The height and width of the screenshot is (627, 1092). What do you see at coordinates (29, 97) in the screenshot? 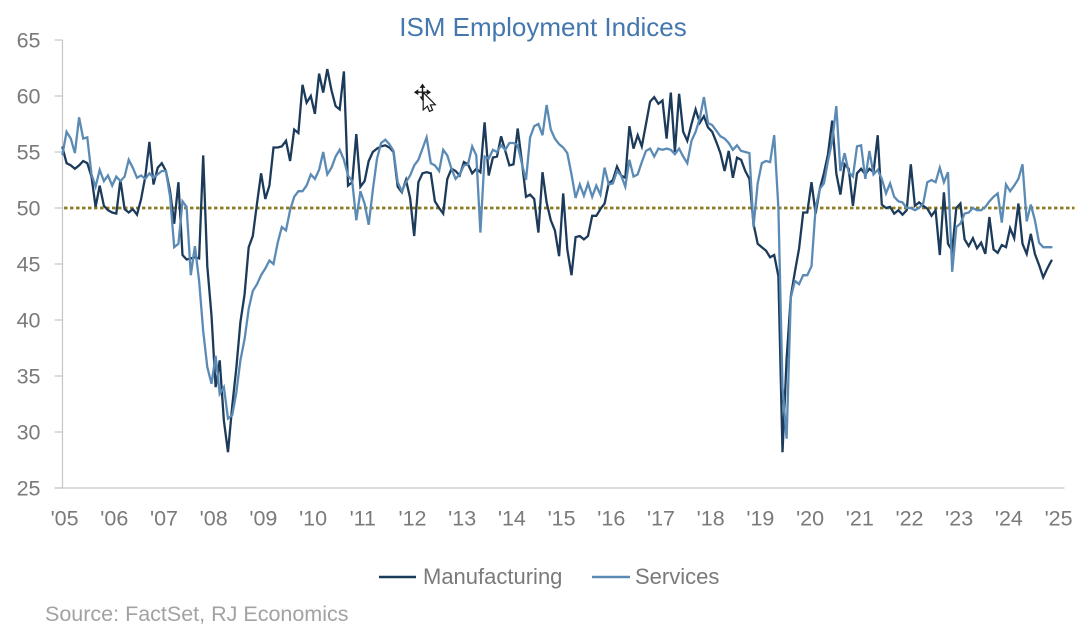
I see `svg-text: 60` at bounding box center [29, 97].